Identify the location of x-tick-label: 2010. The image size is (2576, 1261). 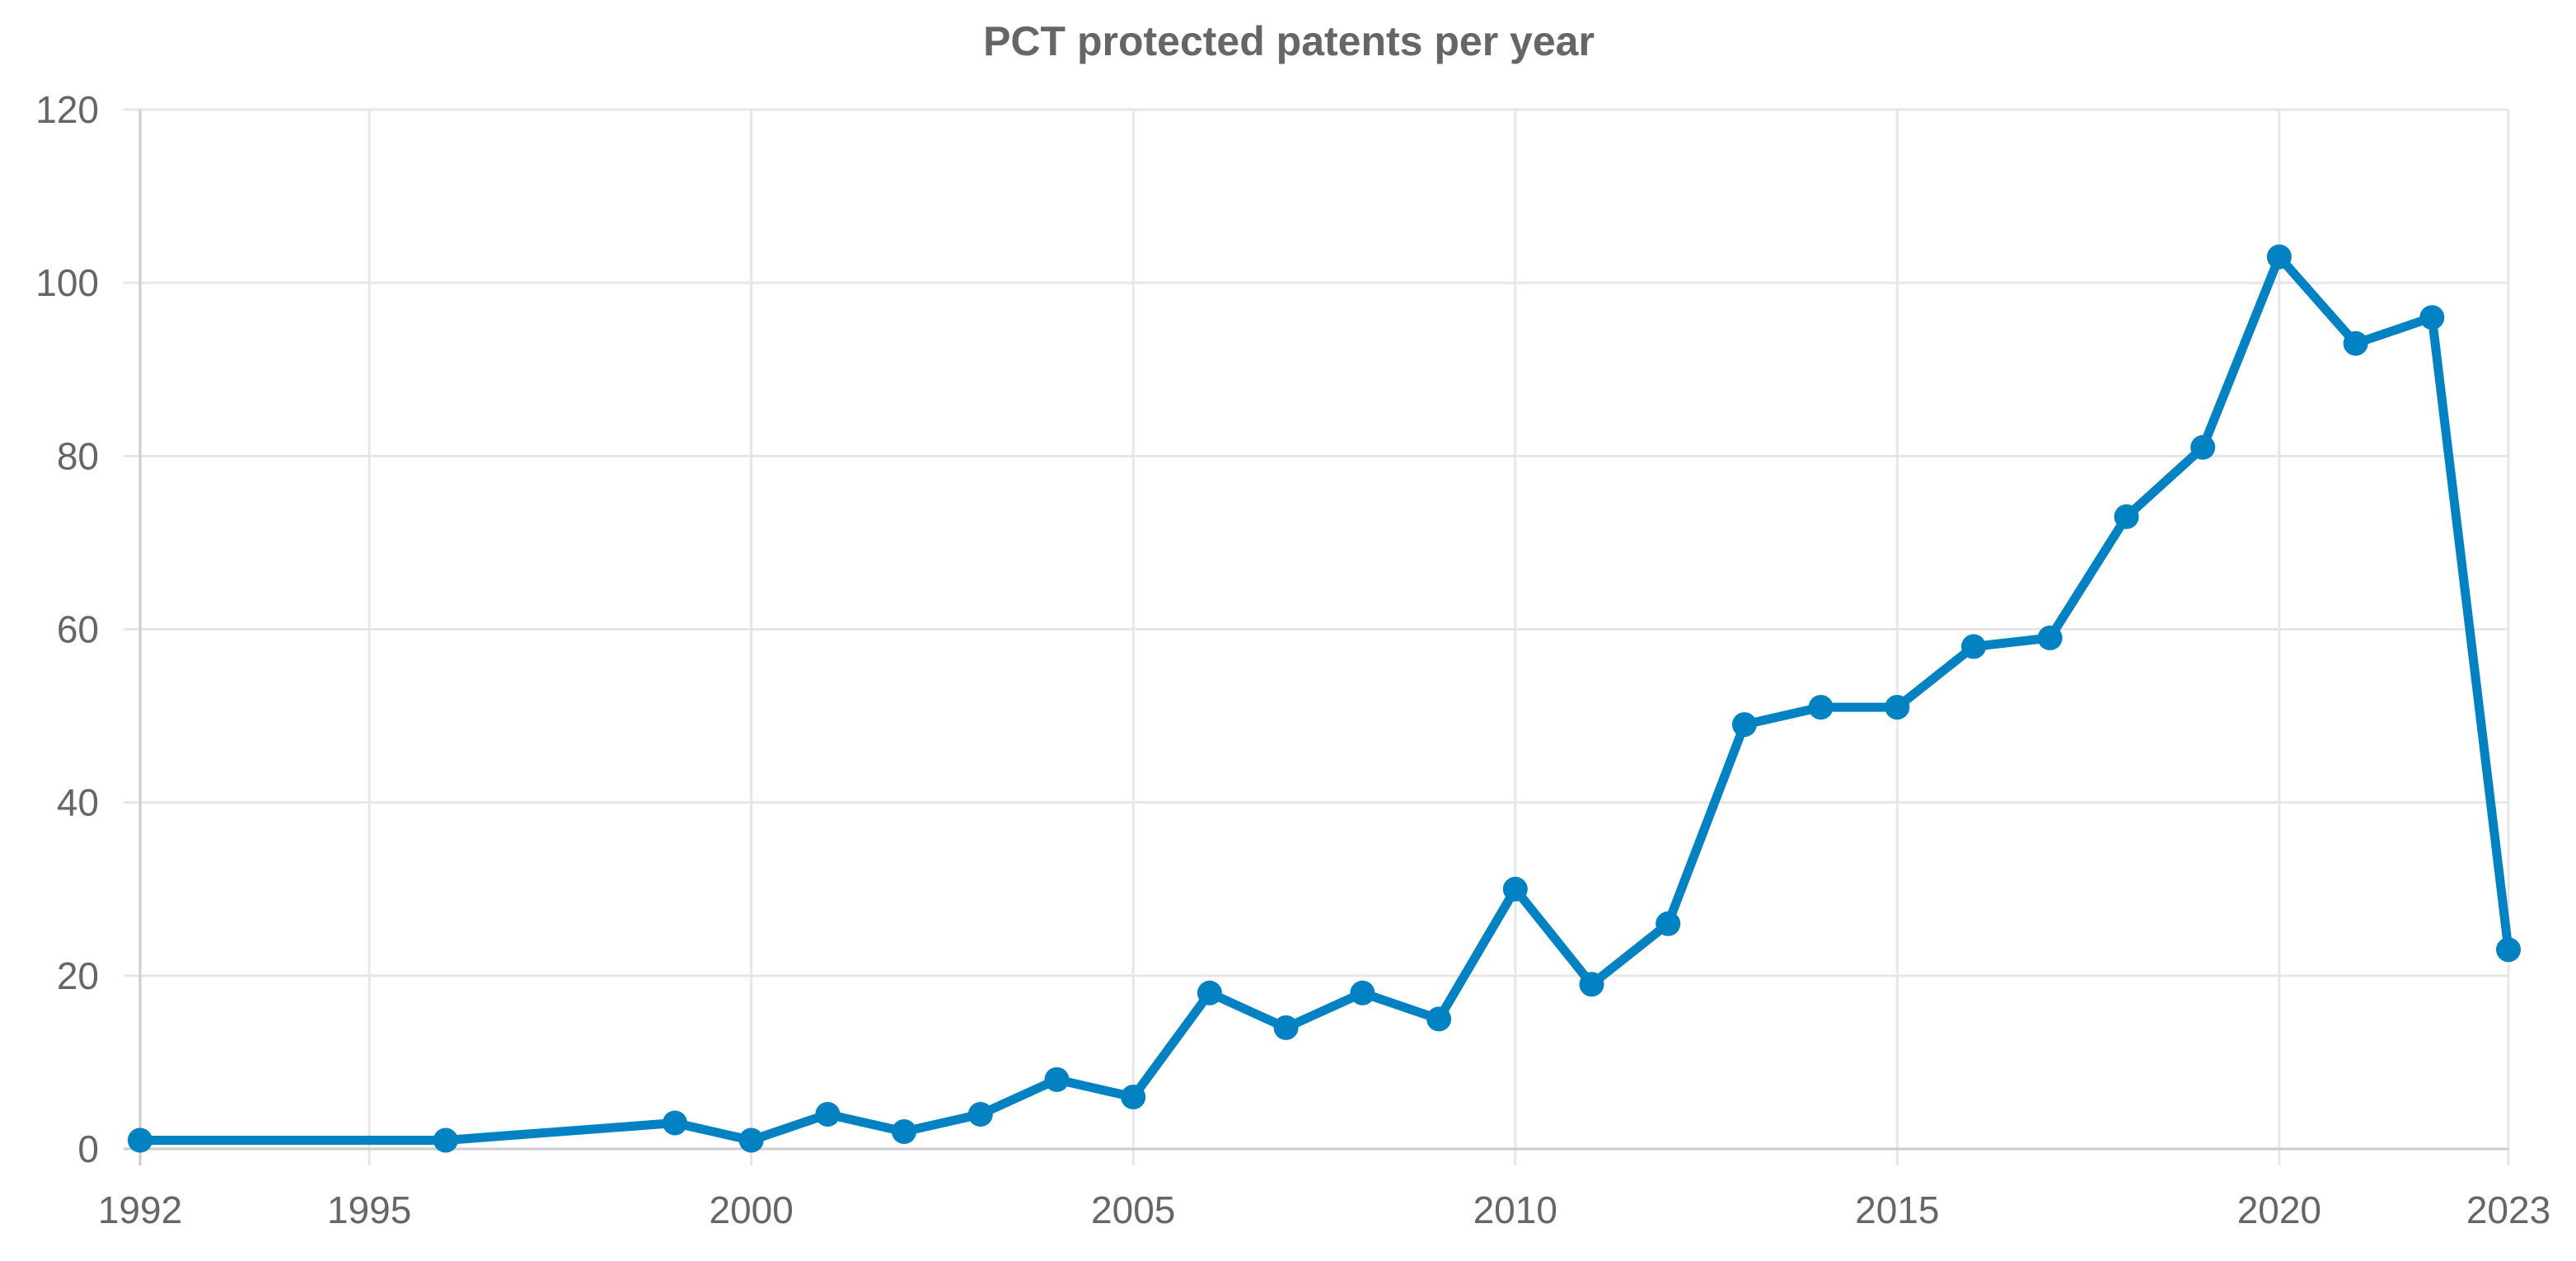
(1515, 1209).